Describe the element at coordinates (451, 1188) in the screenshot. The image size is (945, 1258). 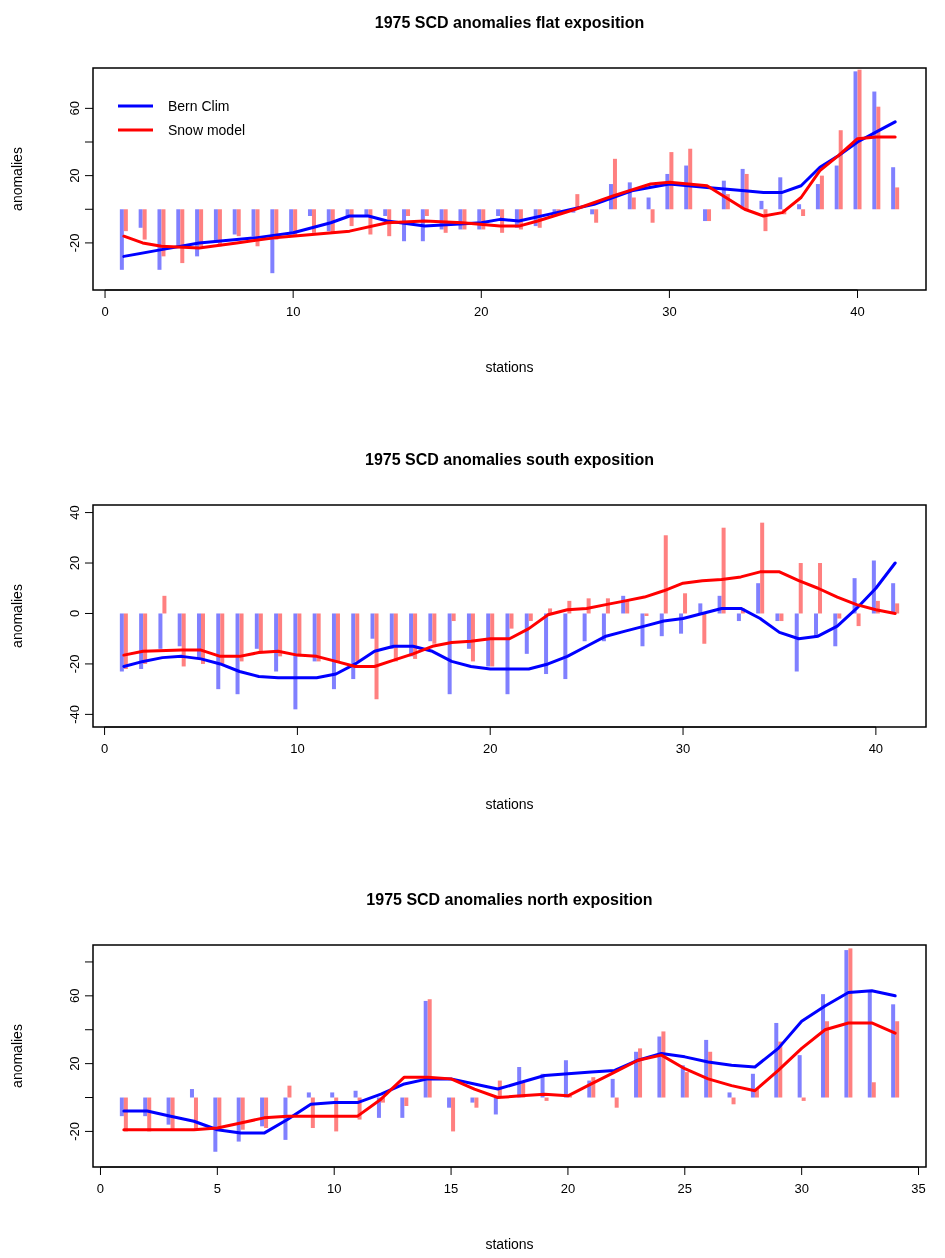
I see `x-tick-label: 15` at that location.